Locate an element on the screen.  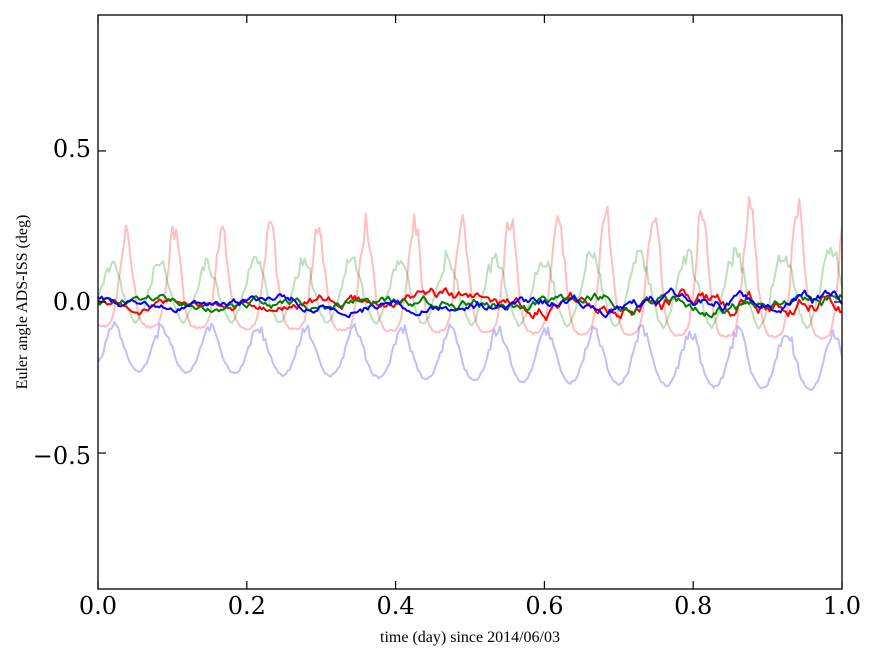
y-tick-label: 0.5 is located at coordinates (72, 149).